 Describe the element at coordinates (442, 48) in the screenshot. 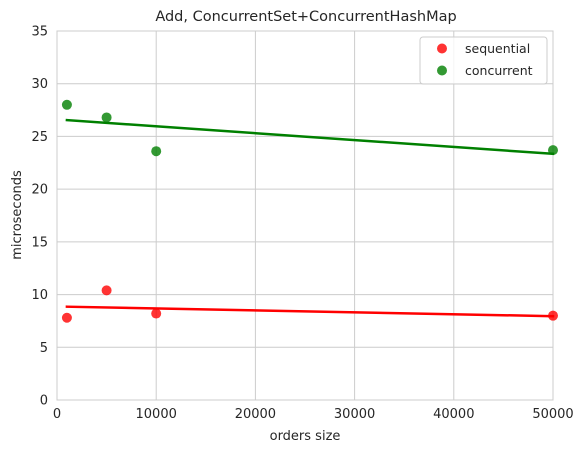

I see `legend-marker-sequential` at that location.